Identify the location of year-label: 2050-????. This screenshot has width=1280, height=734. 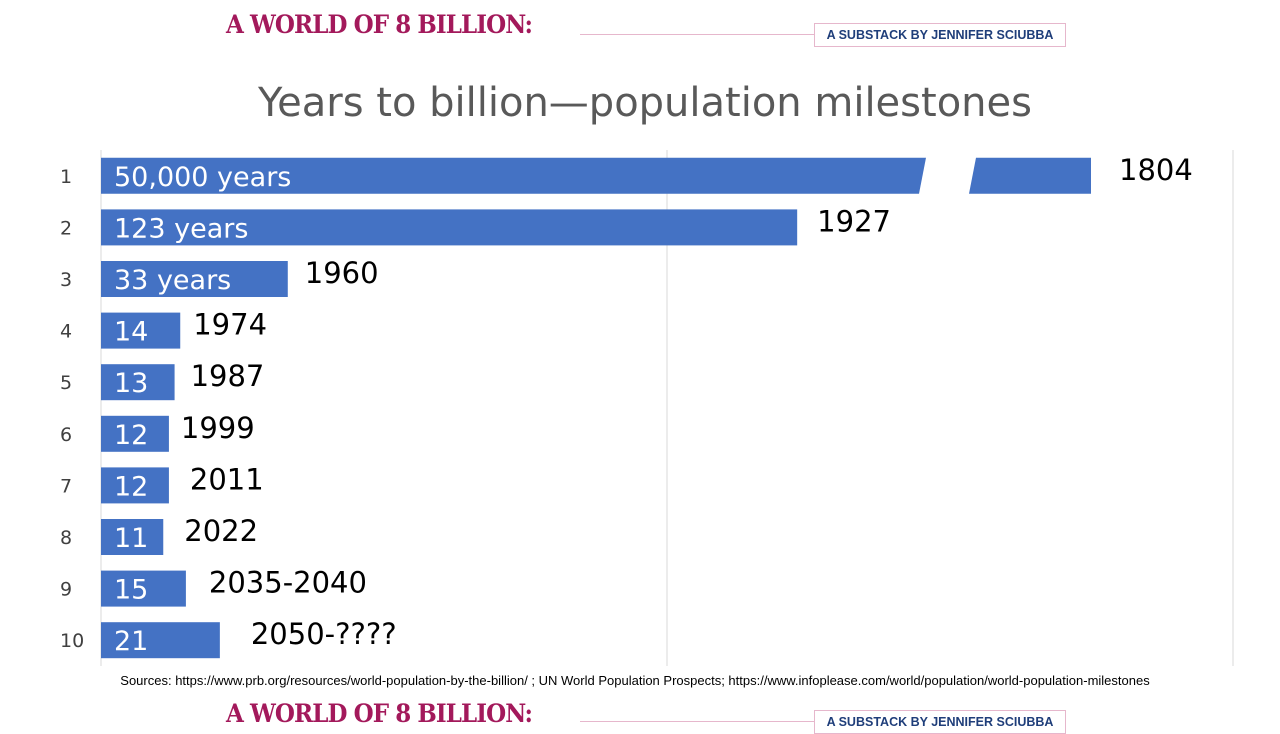
(324, 634).